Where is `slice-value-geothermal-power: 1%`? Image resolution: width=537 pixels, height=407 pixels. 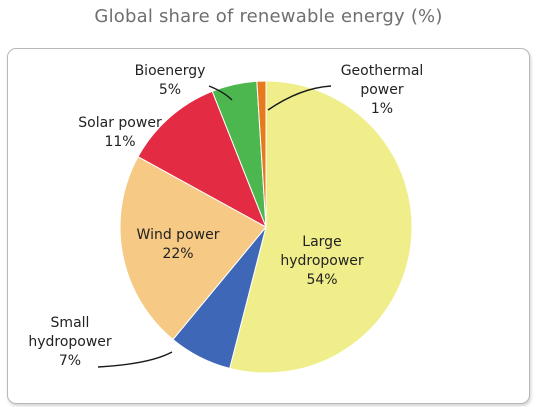 slice-value-geothermal-power: 1% is located at coordinates (382, 109).